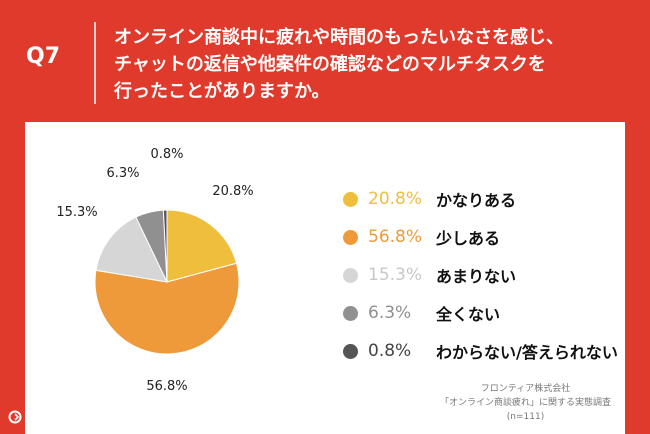  I want to click on legend-percent: 6.3%, so click(390, 313).